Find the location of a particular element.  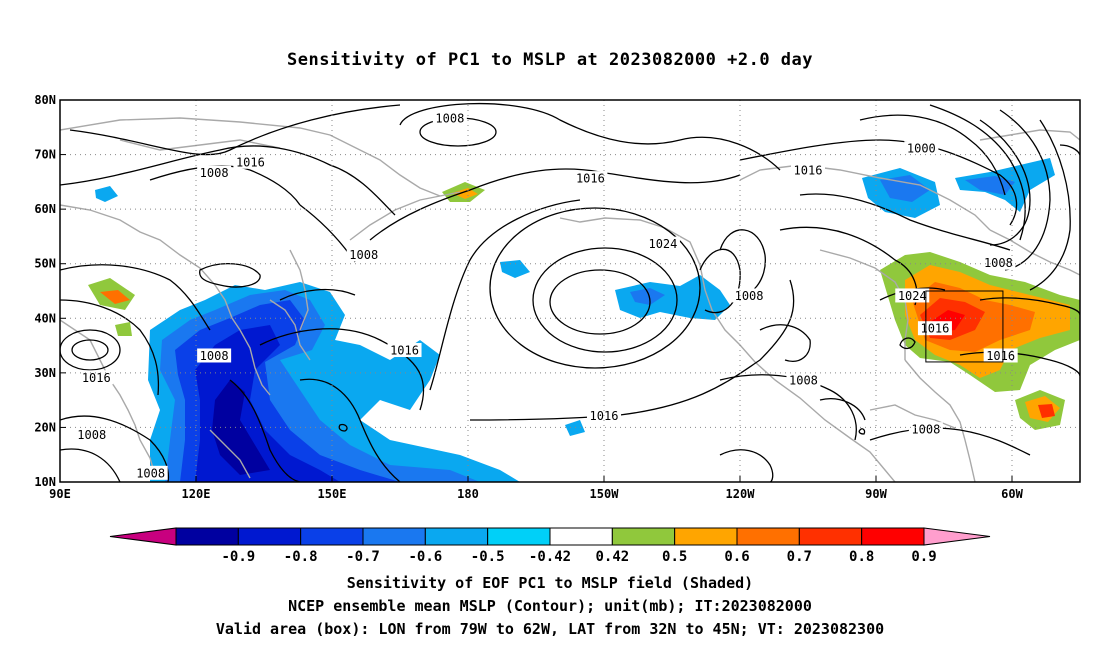

colorbar-label: 0.9 is located at coordinates (923, 557).